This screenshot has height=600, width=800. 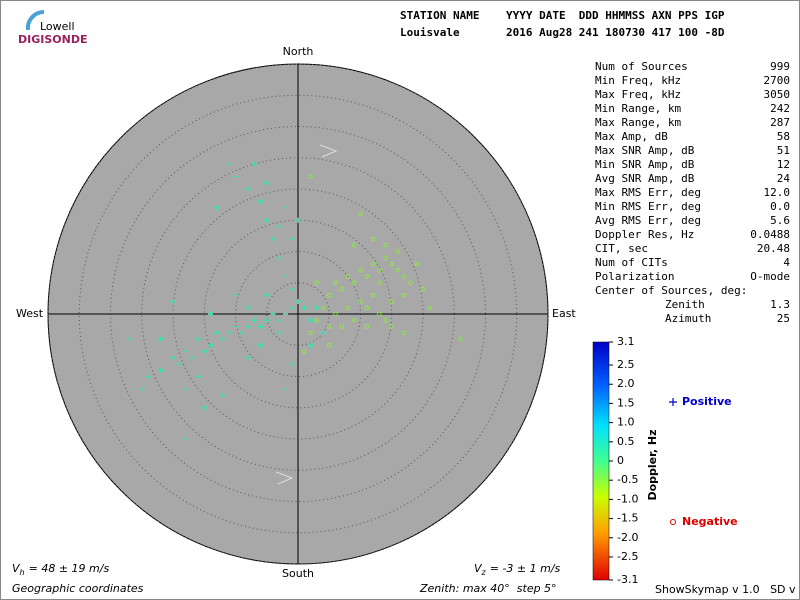 I want to click on colorbar-tick-label: 3.1, so click(x=626, y=341).